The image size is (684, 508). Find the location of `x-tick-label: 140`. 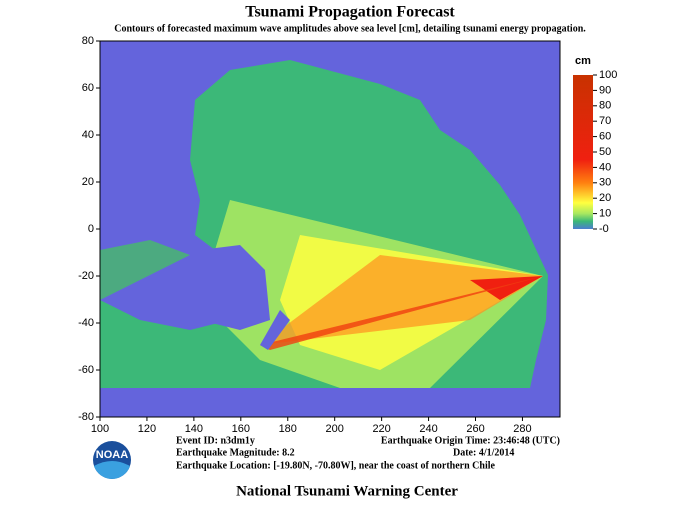

x-tick-label: 140 is located at coordinates (194, 429).